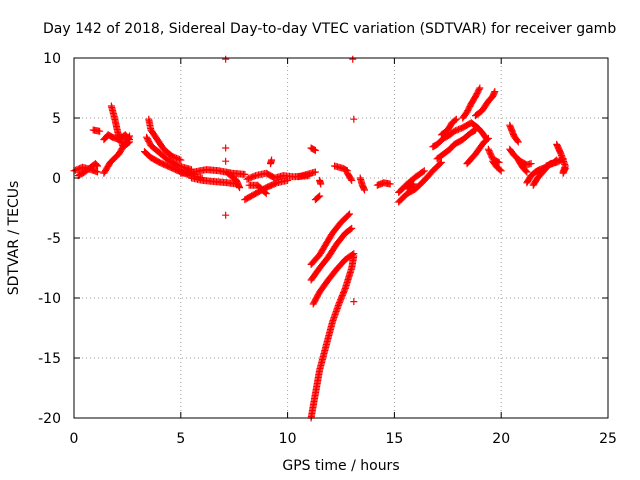 Image resolution: width=640 pixels, height=480 pixels. What do you see at coordinates (117, 154) in the screenshot?
I see `series-arc-f` at bounding box center [117, 154].